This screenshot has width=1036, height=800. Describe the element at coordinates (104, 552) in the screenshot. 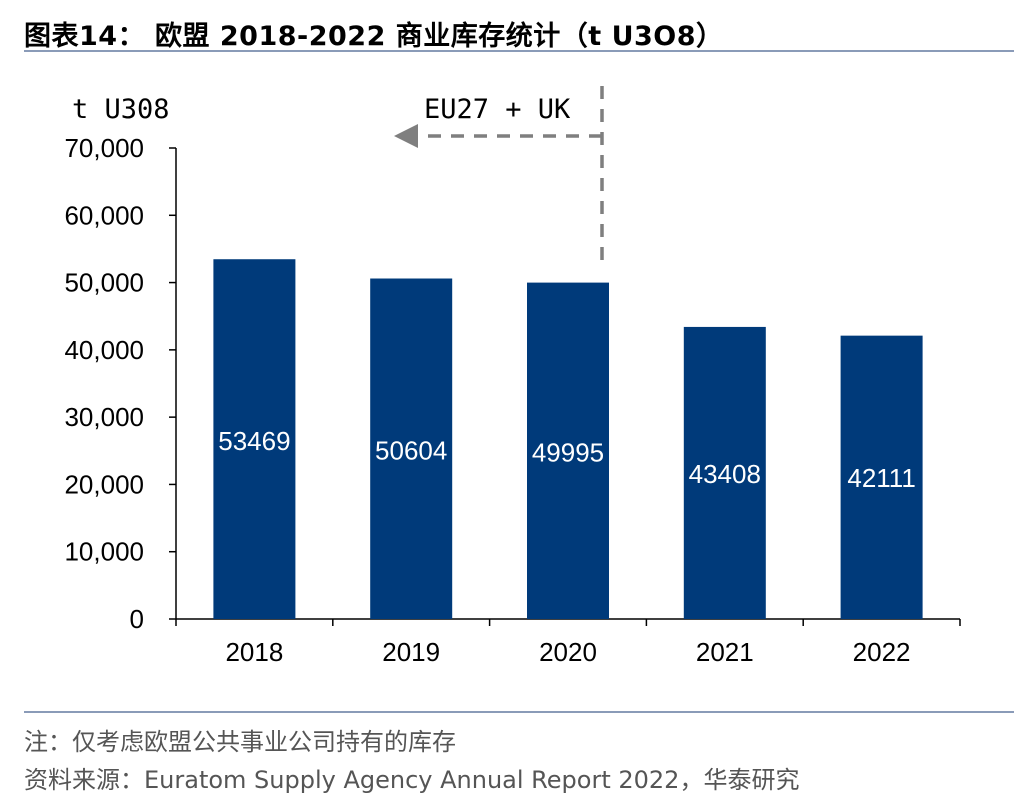

I see `y-tick-label: 10,000` at that location.